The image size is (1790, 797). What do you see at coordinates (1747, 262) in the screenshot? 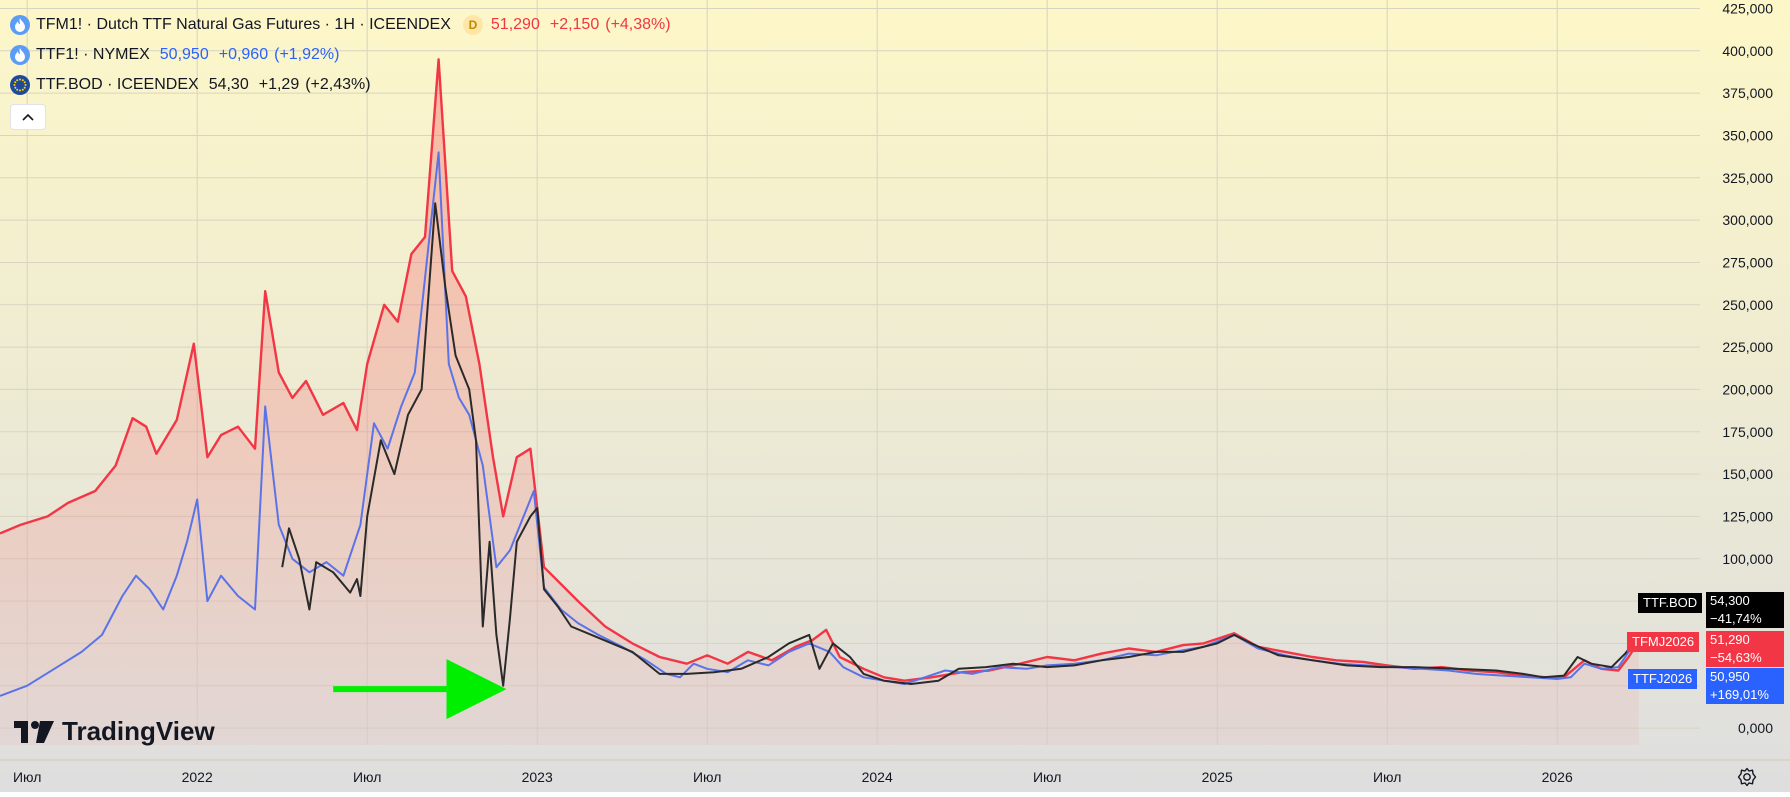
I see `y-tick-label: 275,000` at bounding box center [1747, 262].